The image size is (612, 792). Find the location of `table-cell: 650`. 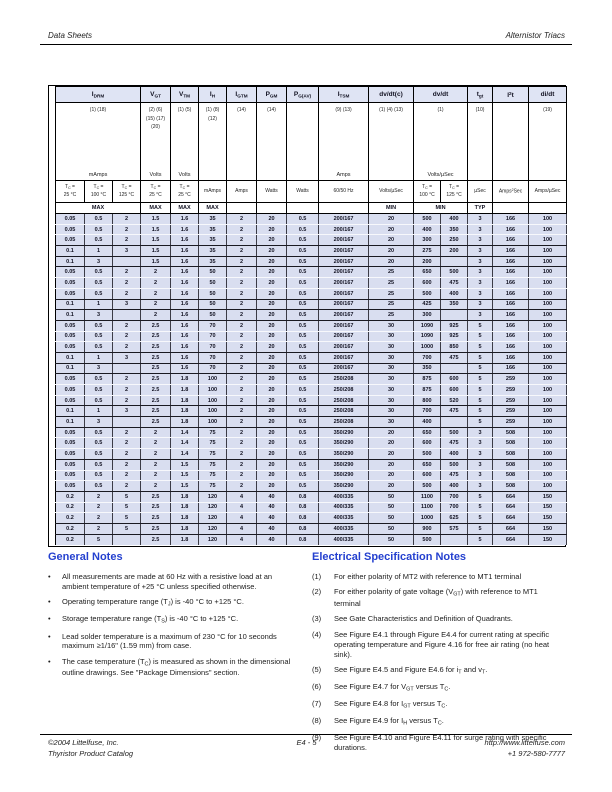

table-cell: 650 is located at coordinates (427, 272).